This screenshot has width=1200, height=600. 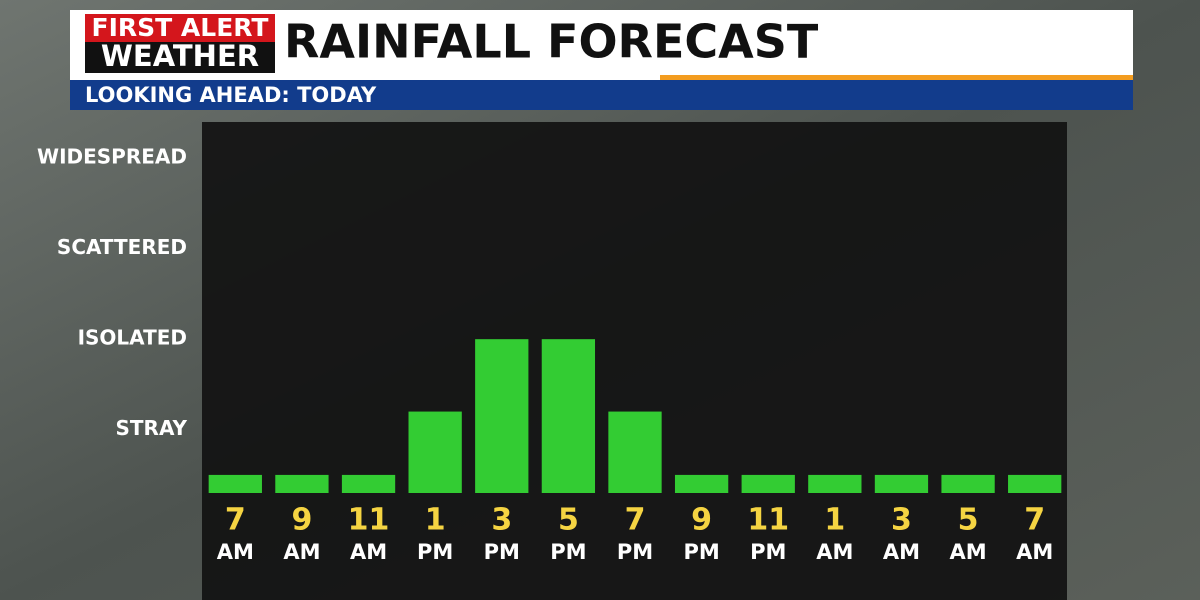 What do you see at coordinates (896, 77) in the screenshot?
I see `header-accent` at bounding box center [896, 77].